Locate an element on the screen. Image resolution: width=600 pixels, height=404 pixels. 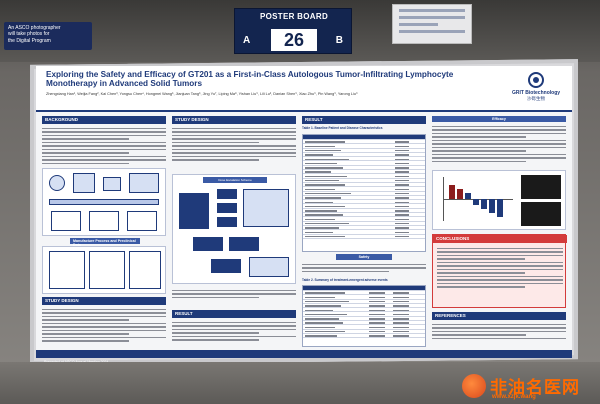
dose-escalation-diagram: Dose Escalation Scheme is located at coordinates (234, 229).